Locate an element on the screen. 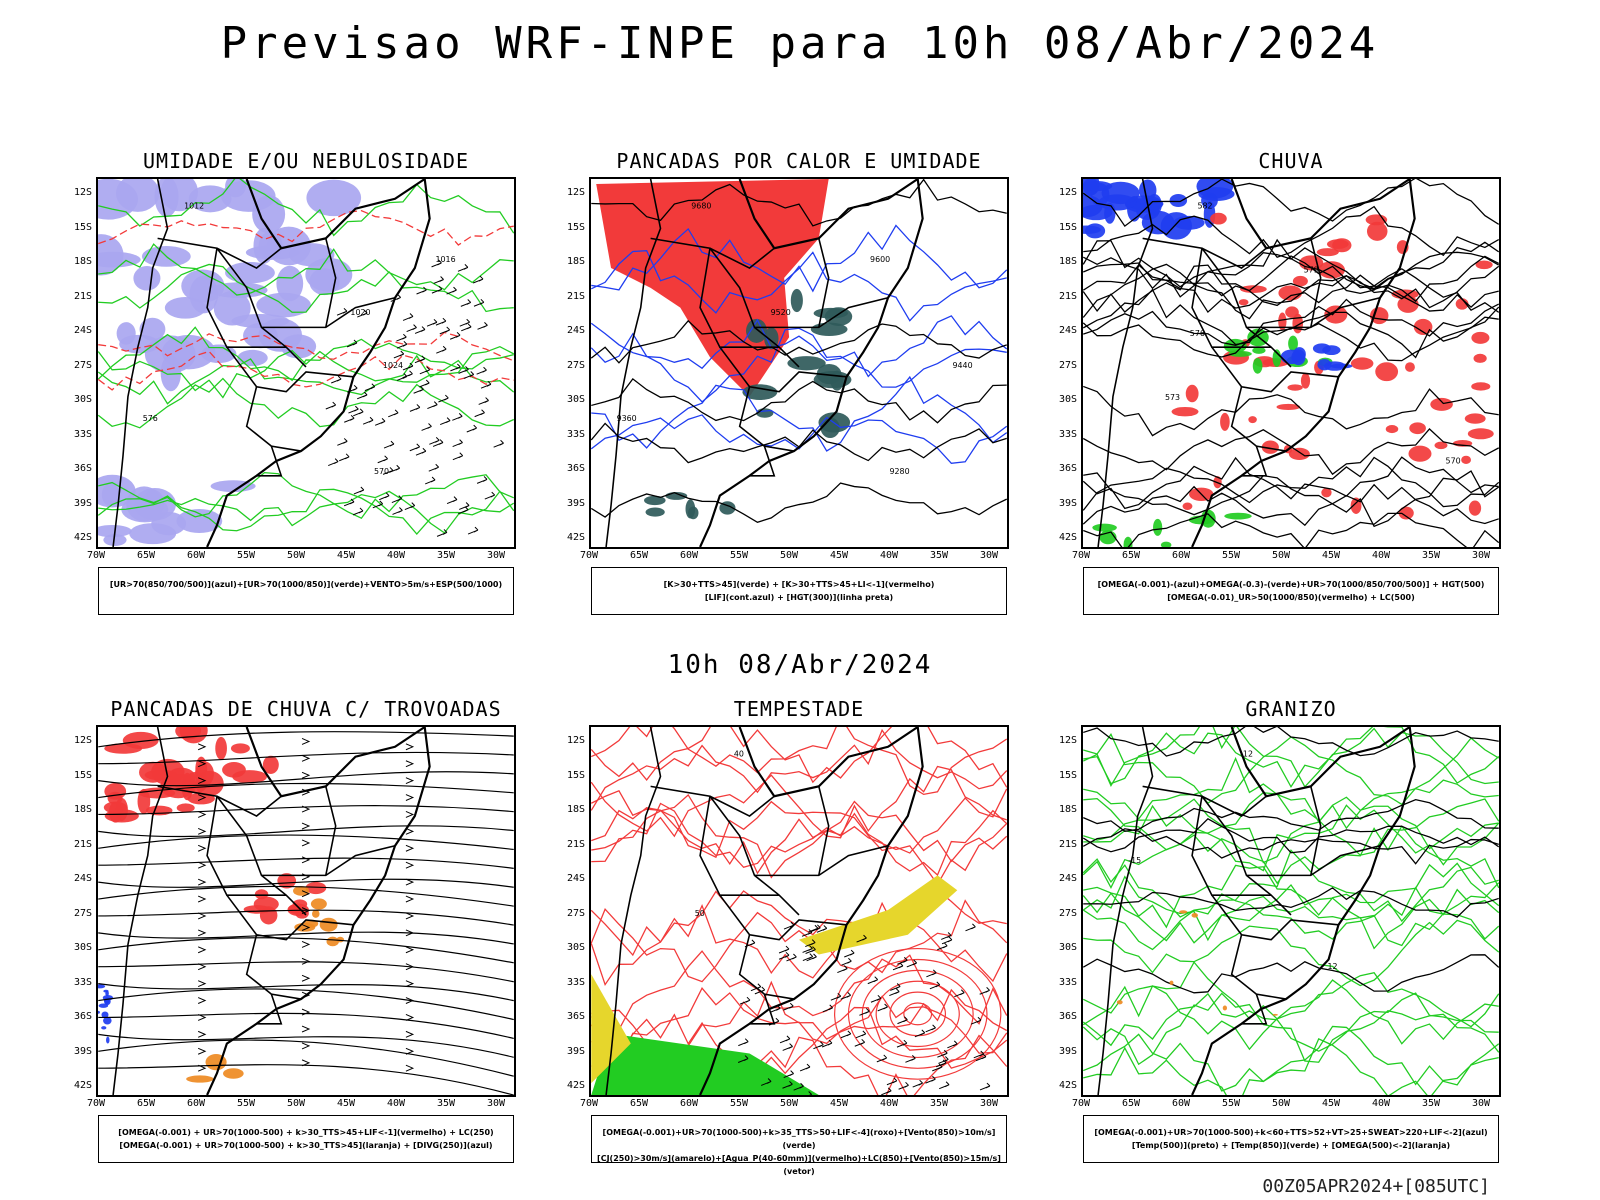 Image resolution: width=1600 pixels, height=1200 pixels. latitude-tick-label: 36S is located at coordinates (82, 468).